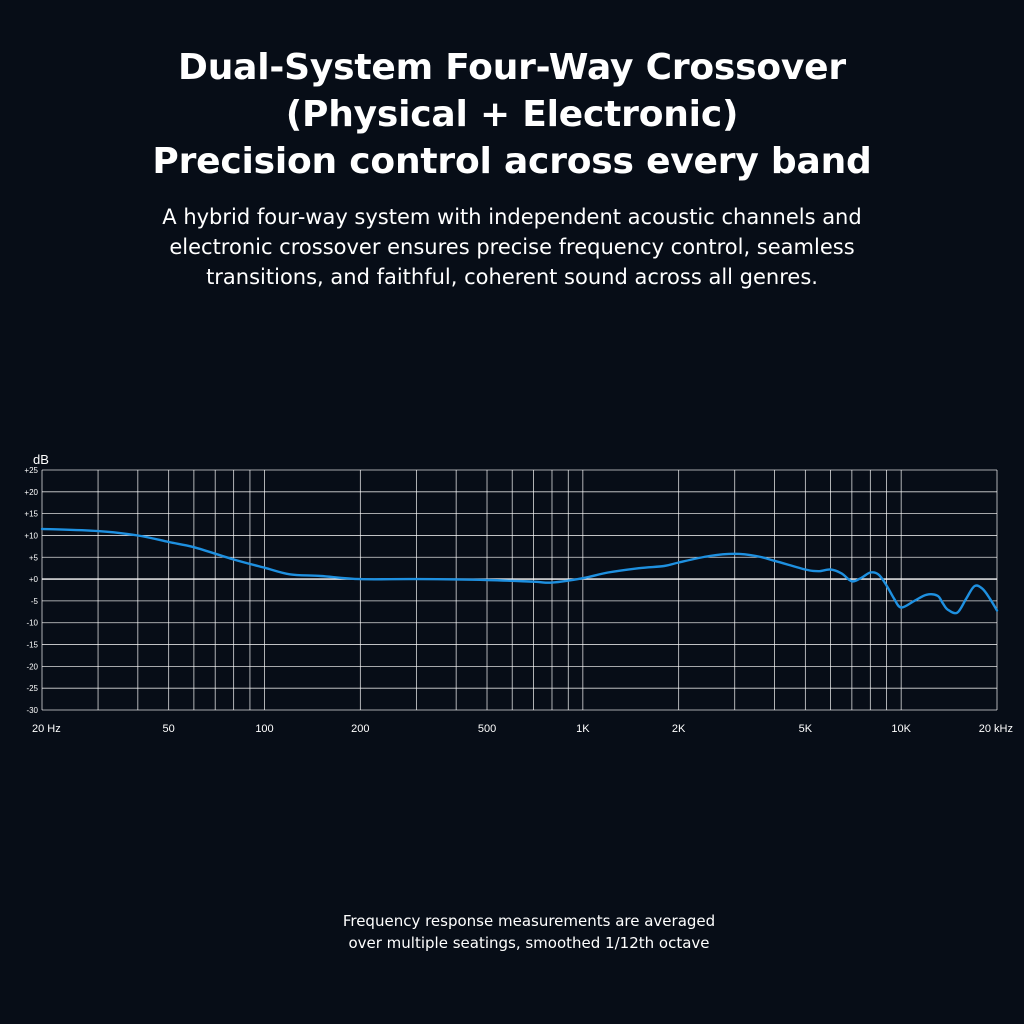  Describe the element at coordinates (46, 729) in the screenshot. I see `x-tick-label: 20 Hz` at that location.